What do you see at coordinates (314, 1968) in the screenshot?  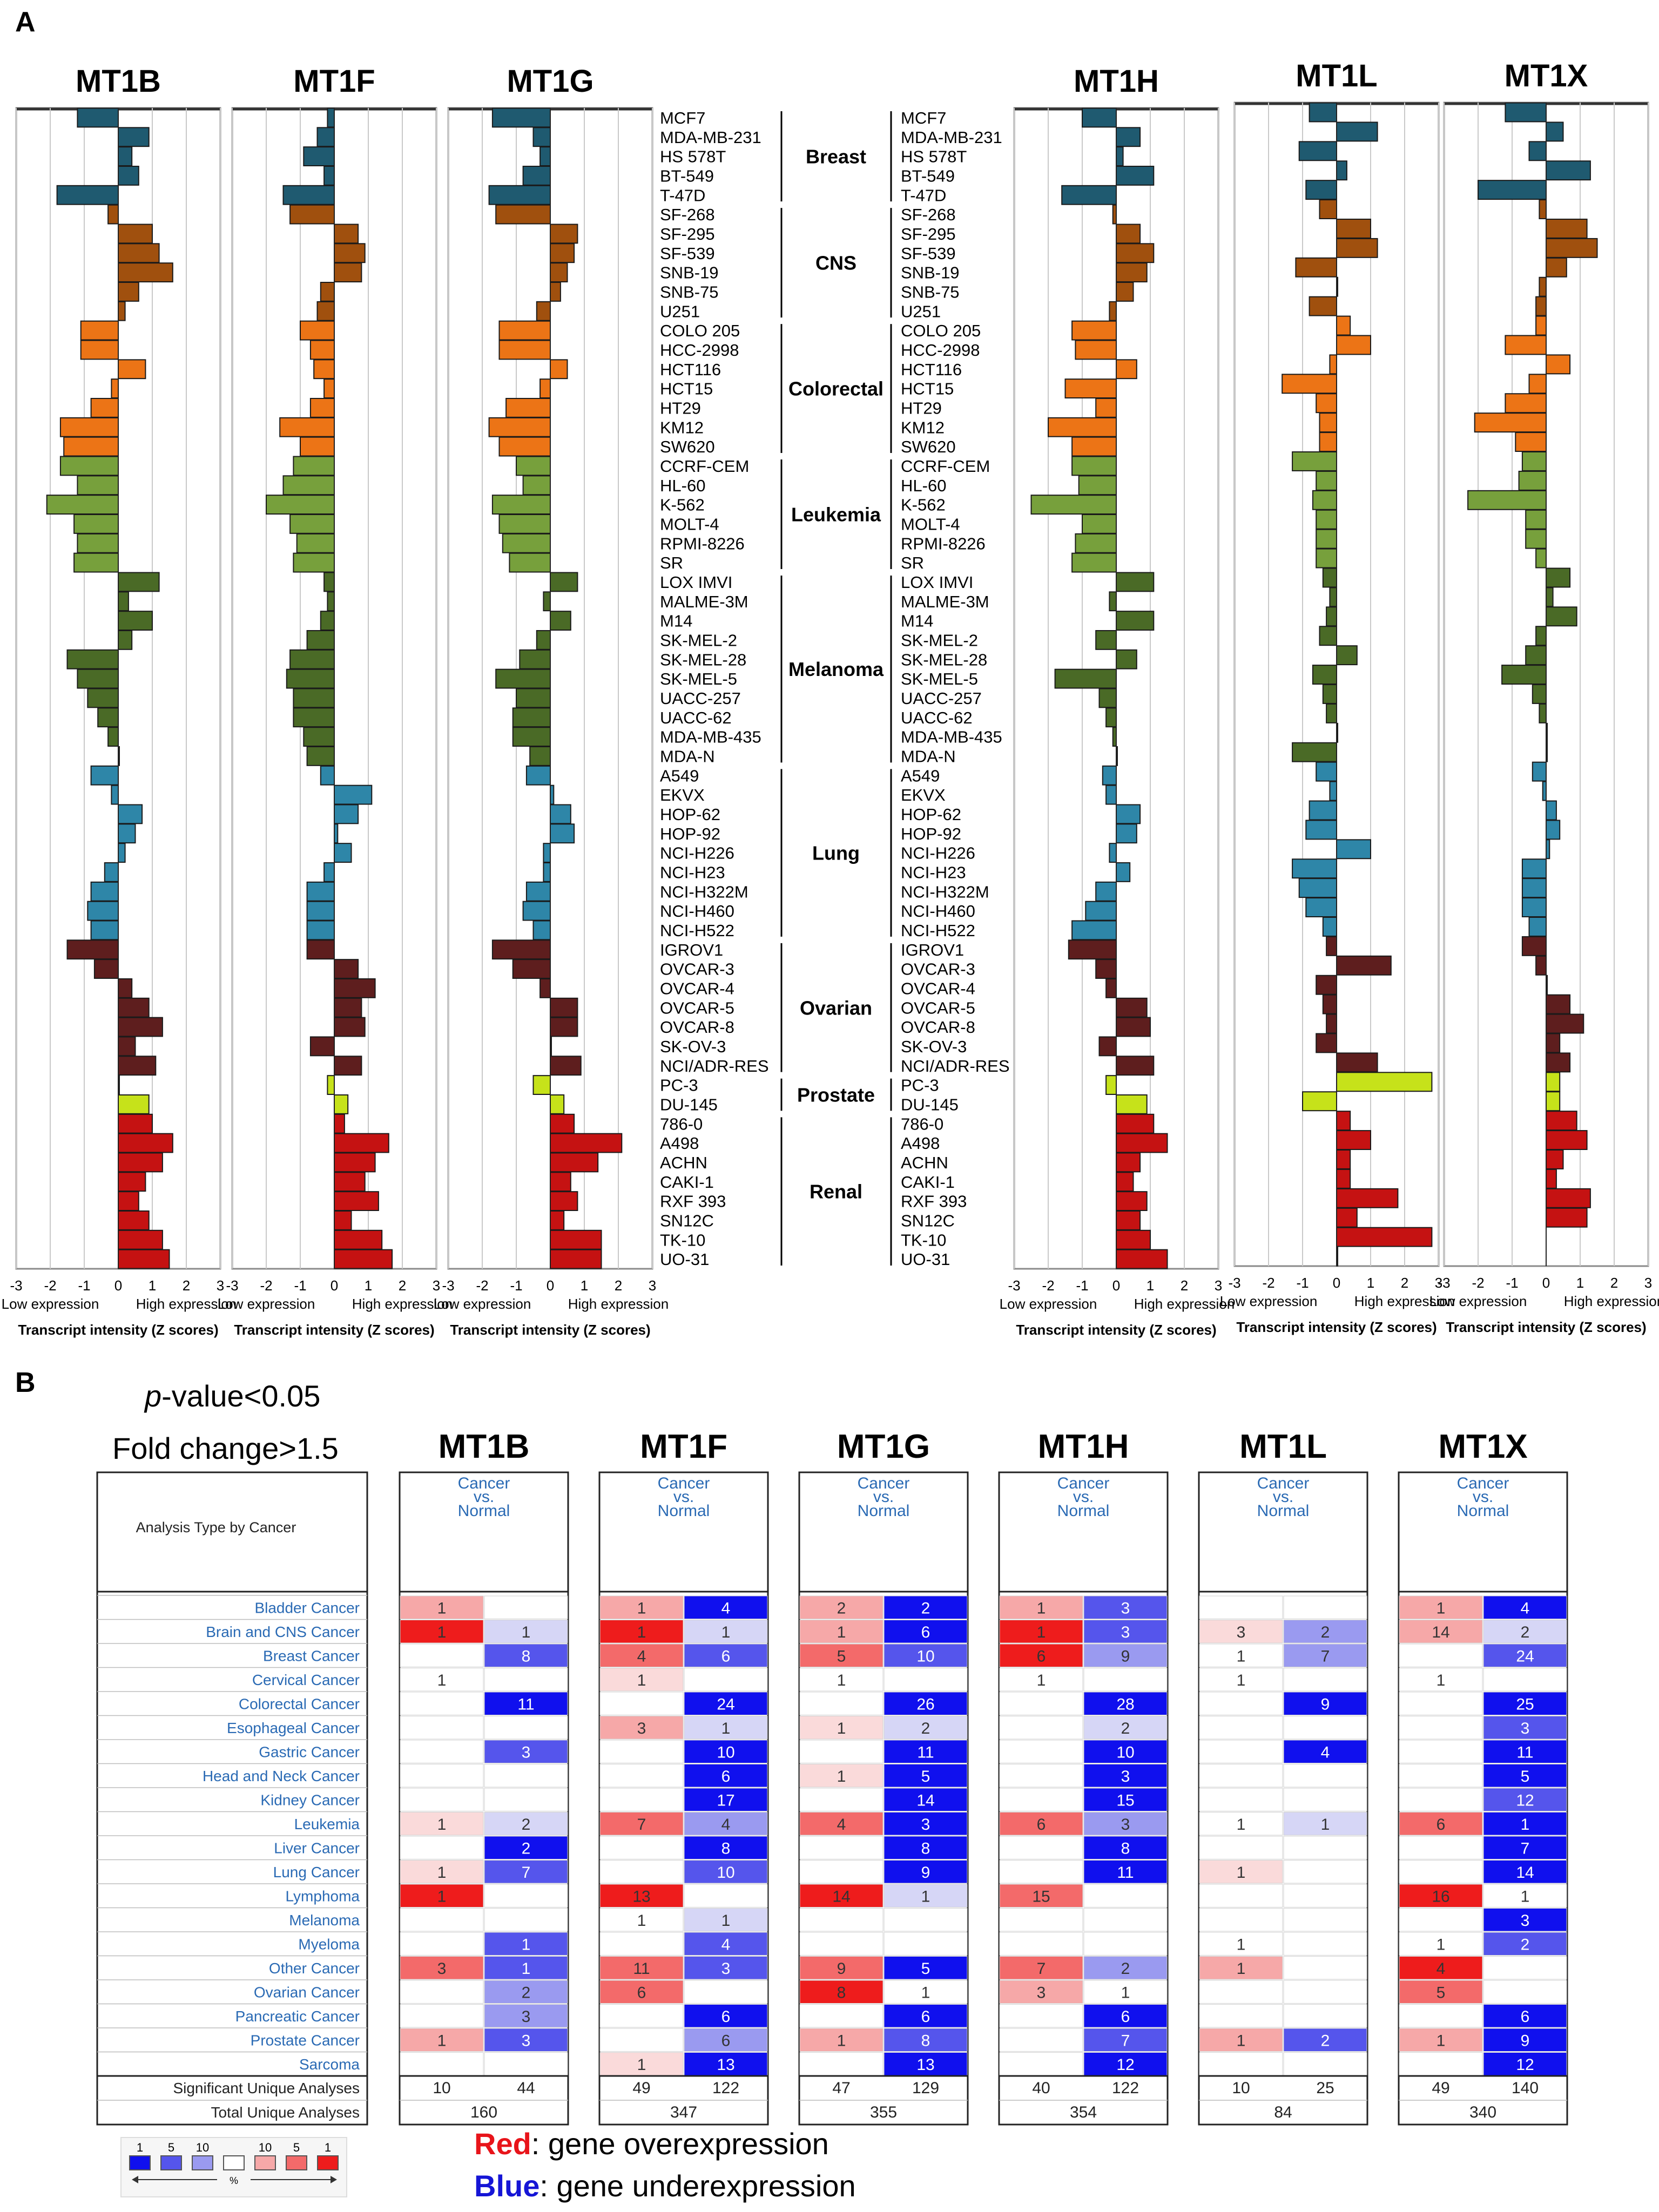 I see `cancer-type-other-cancer: Other Cancer` at bounding box center [314, 1968].